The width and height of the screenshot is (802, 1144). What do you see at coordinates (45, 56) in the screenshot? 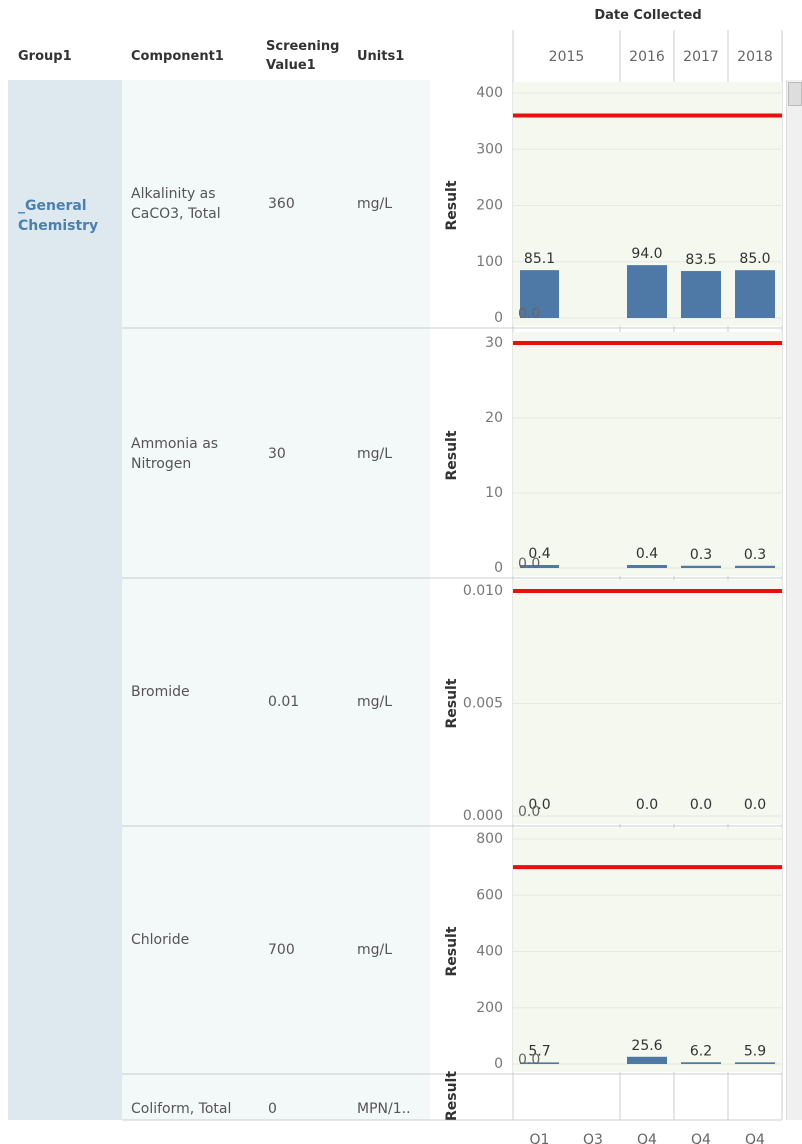
I see `header-group: Group1` at bounding box center [45, 56].